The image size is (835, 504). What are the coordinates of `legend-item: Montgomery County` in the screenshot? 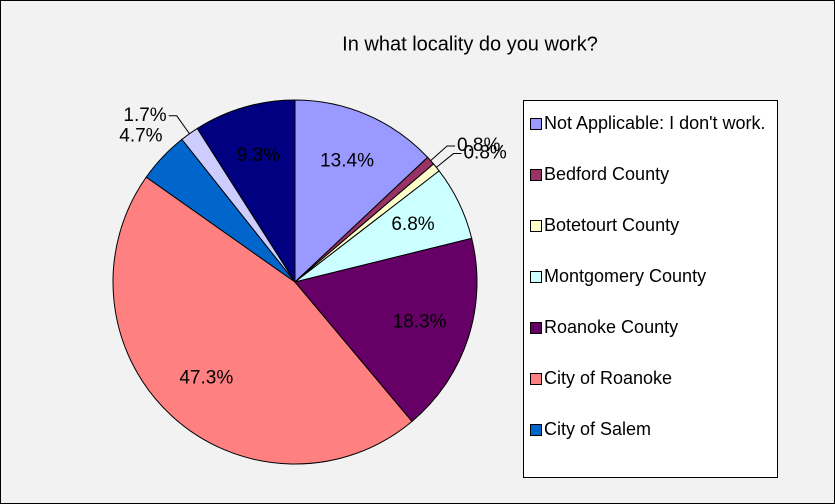 It's located at (650, 291).